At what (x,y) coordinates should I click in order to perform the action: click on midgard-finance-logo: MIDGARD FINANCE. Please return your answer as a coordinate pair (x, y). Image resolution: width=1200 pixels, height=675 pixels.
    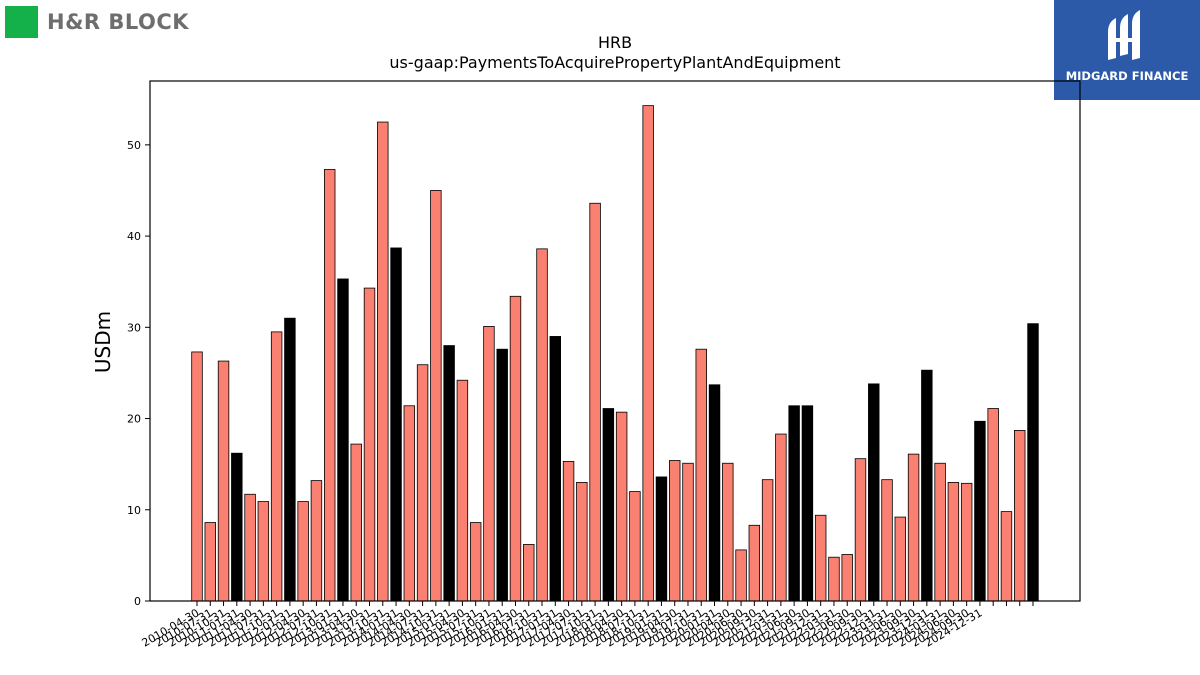
    Looking at the image, I should click on (1127, 50).